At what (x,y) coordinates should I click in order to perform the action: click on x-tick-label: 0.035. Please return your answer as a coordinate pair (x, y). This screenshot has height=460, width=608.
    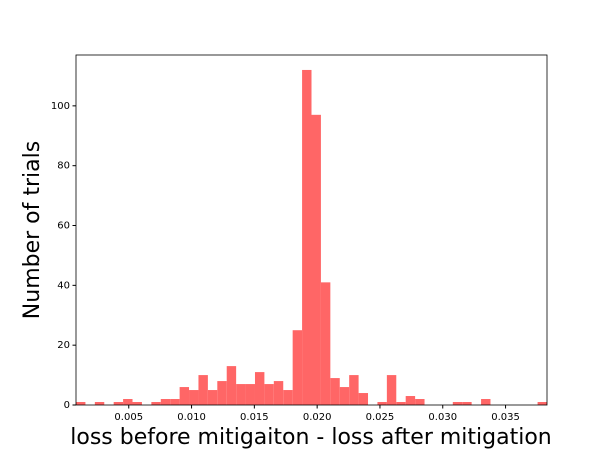
    Looking at the image, I should click on (505, 417).